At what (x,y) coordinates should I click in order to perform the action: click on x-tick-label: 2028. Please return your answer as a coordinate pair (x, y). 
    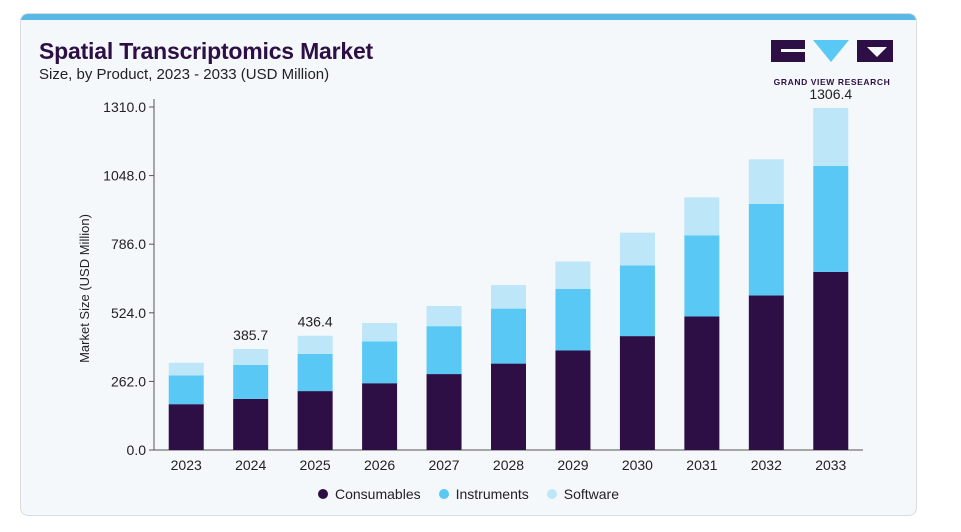
    Looking at the image, I should click on (508, 465).